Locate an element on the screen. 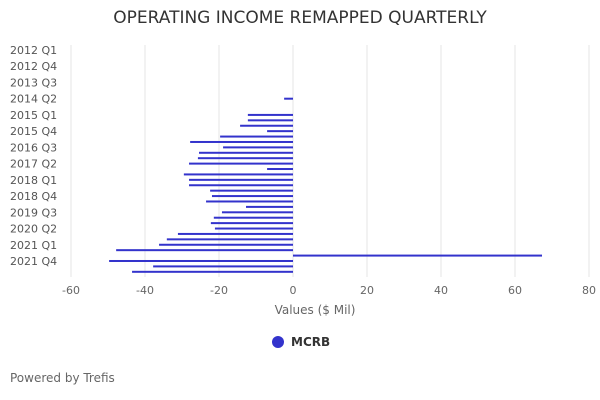  x-tick-label: 80 is located at coordinates (589, 290).